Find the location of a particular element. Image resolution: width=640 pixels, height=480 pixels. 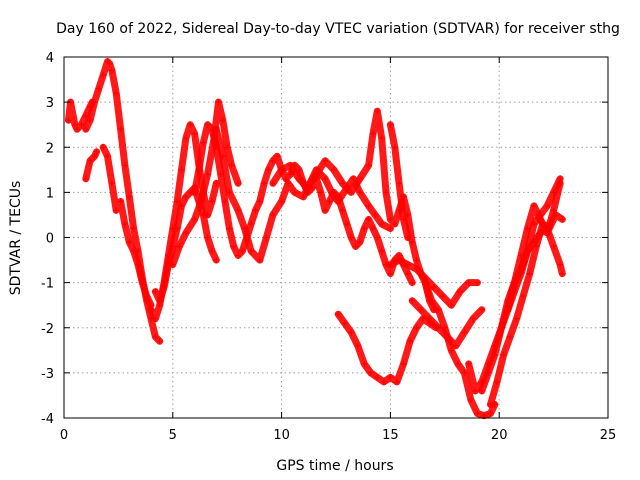

y-tick-label: -1 is located at coordinates (47, 284).